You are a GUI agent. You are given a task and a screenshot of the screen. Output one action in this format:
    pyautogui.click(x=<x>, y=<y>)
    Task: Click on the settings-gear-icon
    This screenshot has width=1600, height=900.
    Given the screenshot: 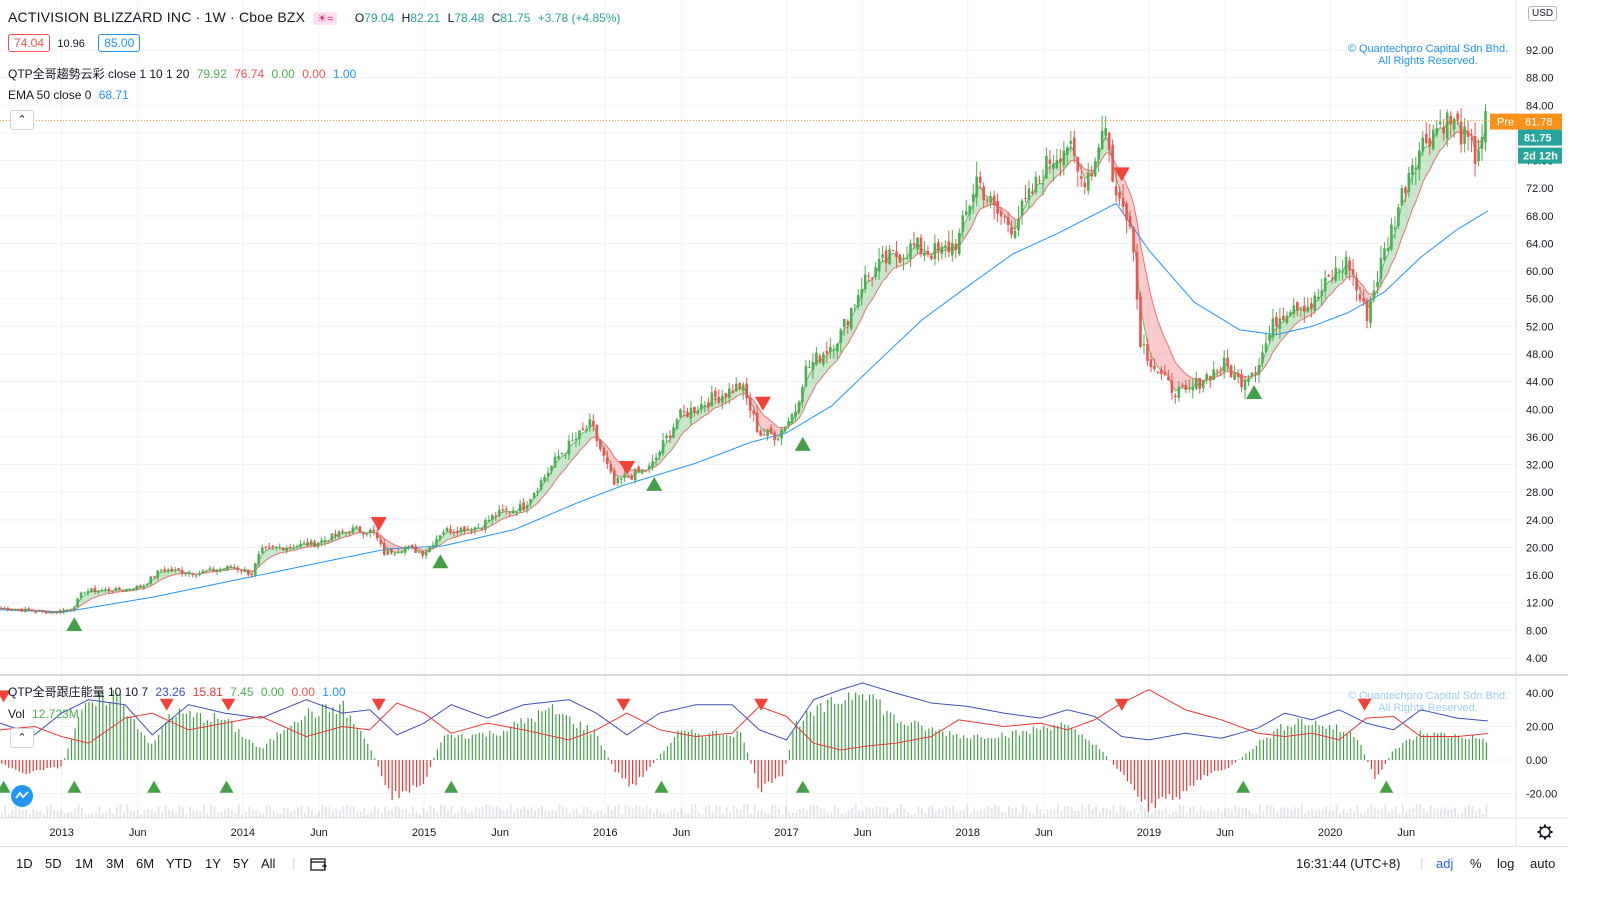 What is the action you would take?
    pyautogui.click(x=1545, y=832)
    